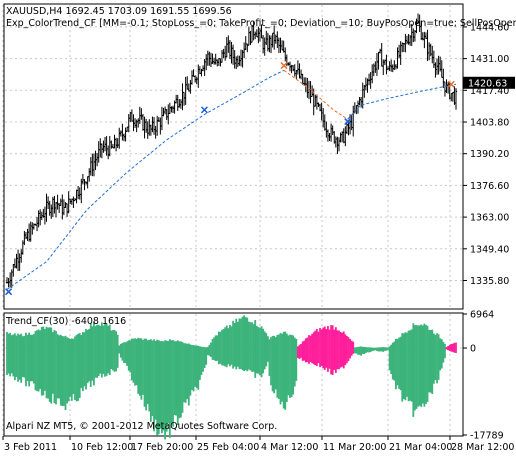  What do you see at coordinates (483, 376) in the screenshot?
I see `indicator-axis: 6964 0 -17789` at bounding box center [483, 376].